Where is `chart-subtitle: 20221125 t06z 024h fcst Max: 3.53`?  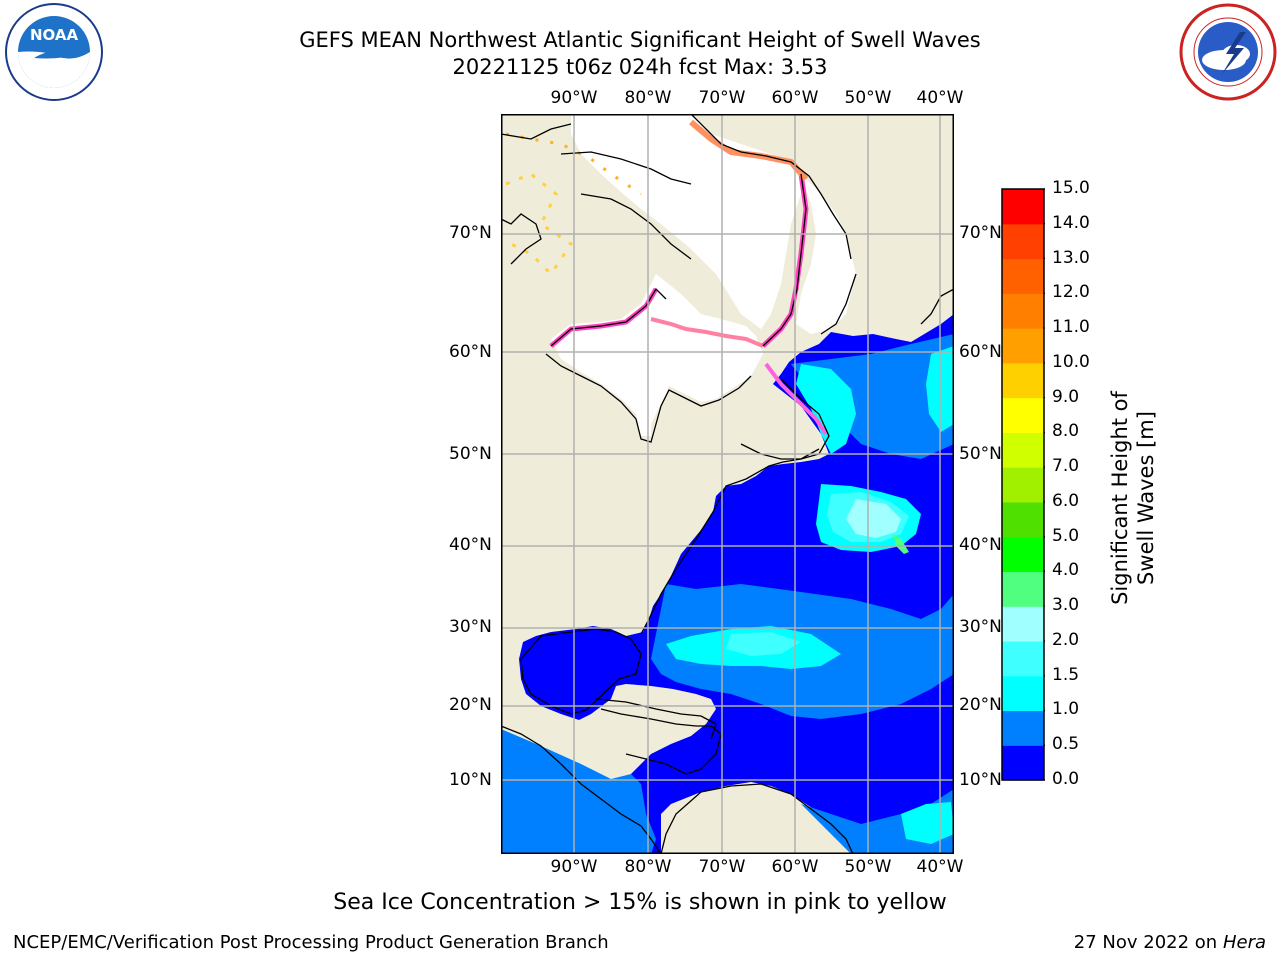
chart-subtitle: 20221125 t06z 024h fcst Max: 3.53 is located at coordinates (640, 67).